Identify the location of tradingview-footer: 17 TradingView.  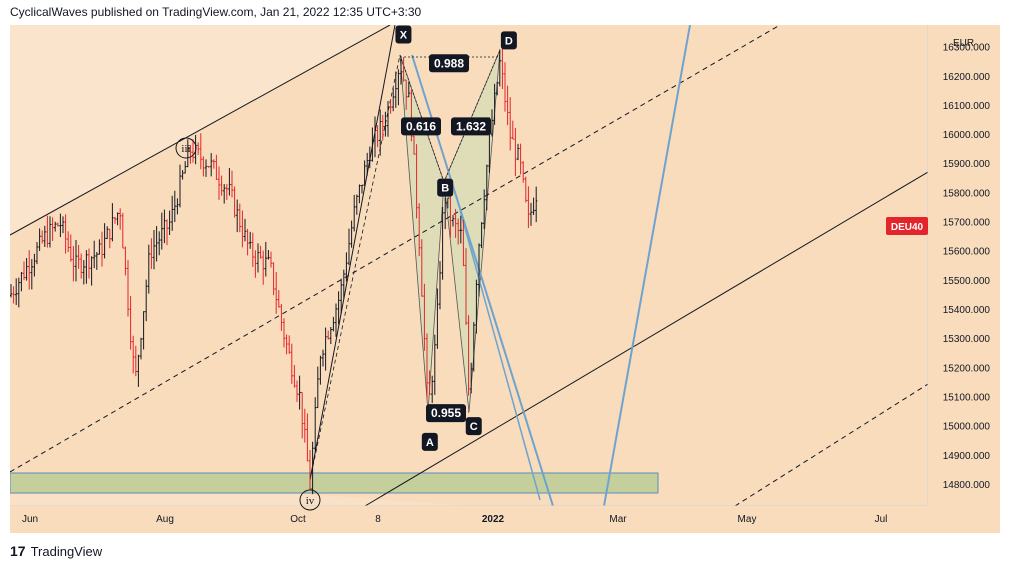
(56, 551).